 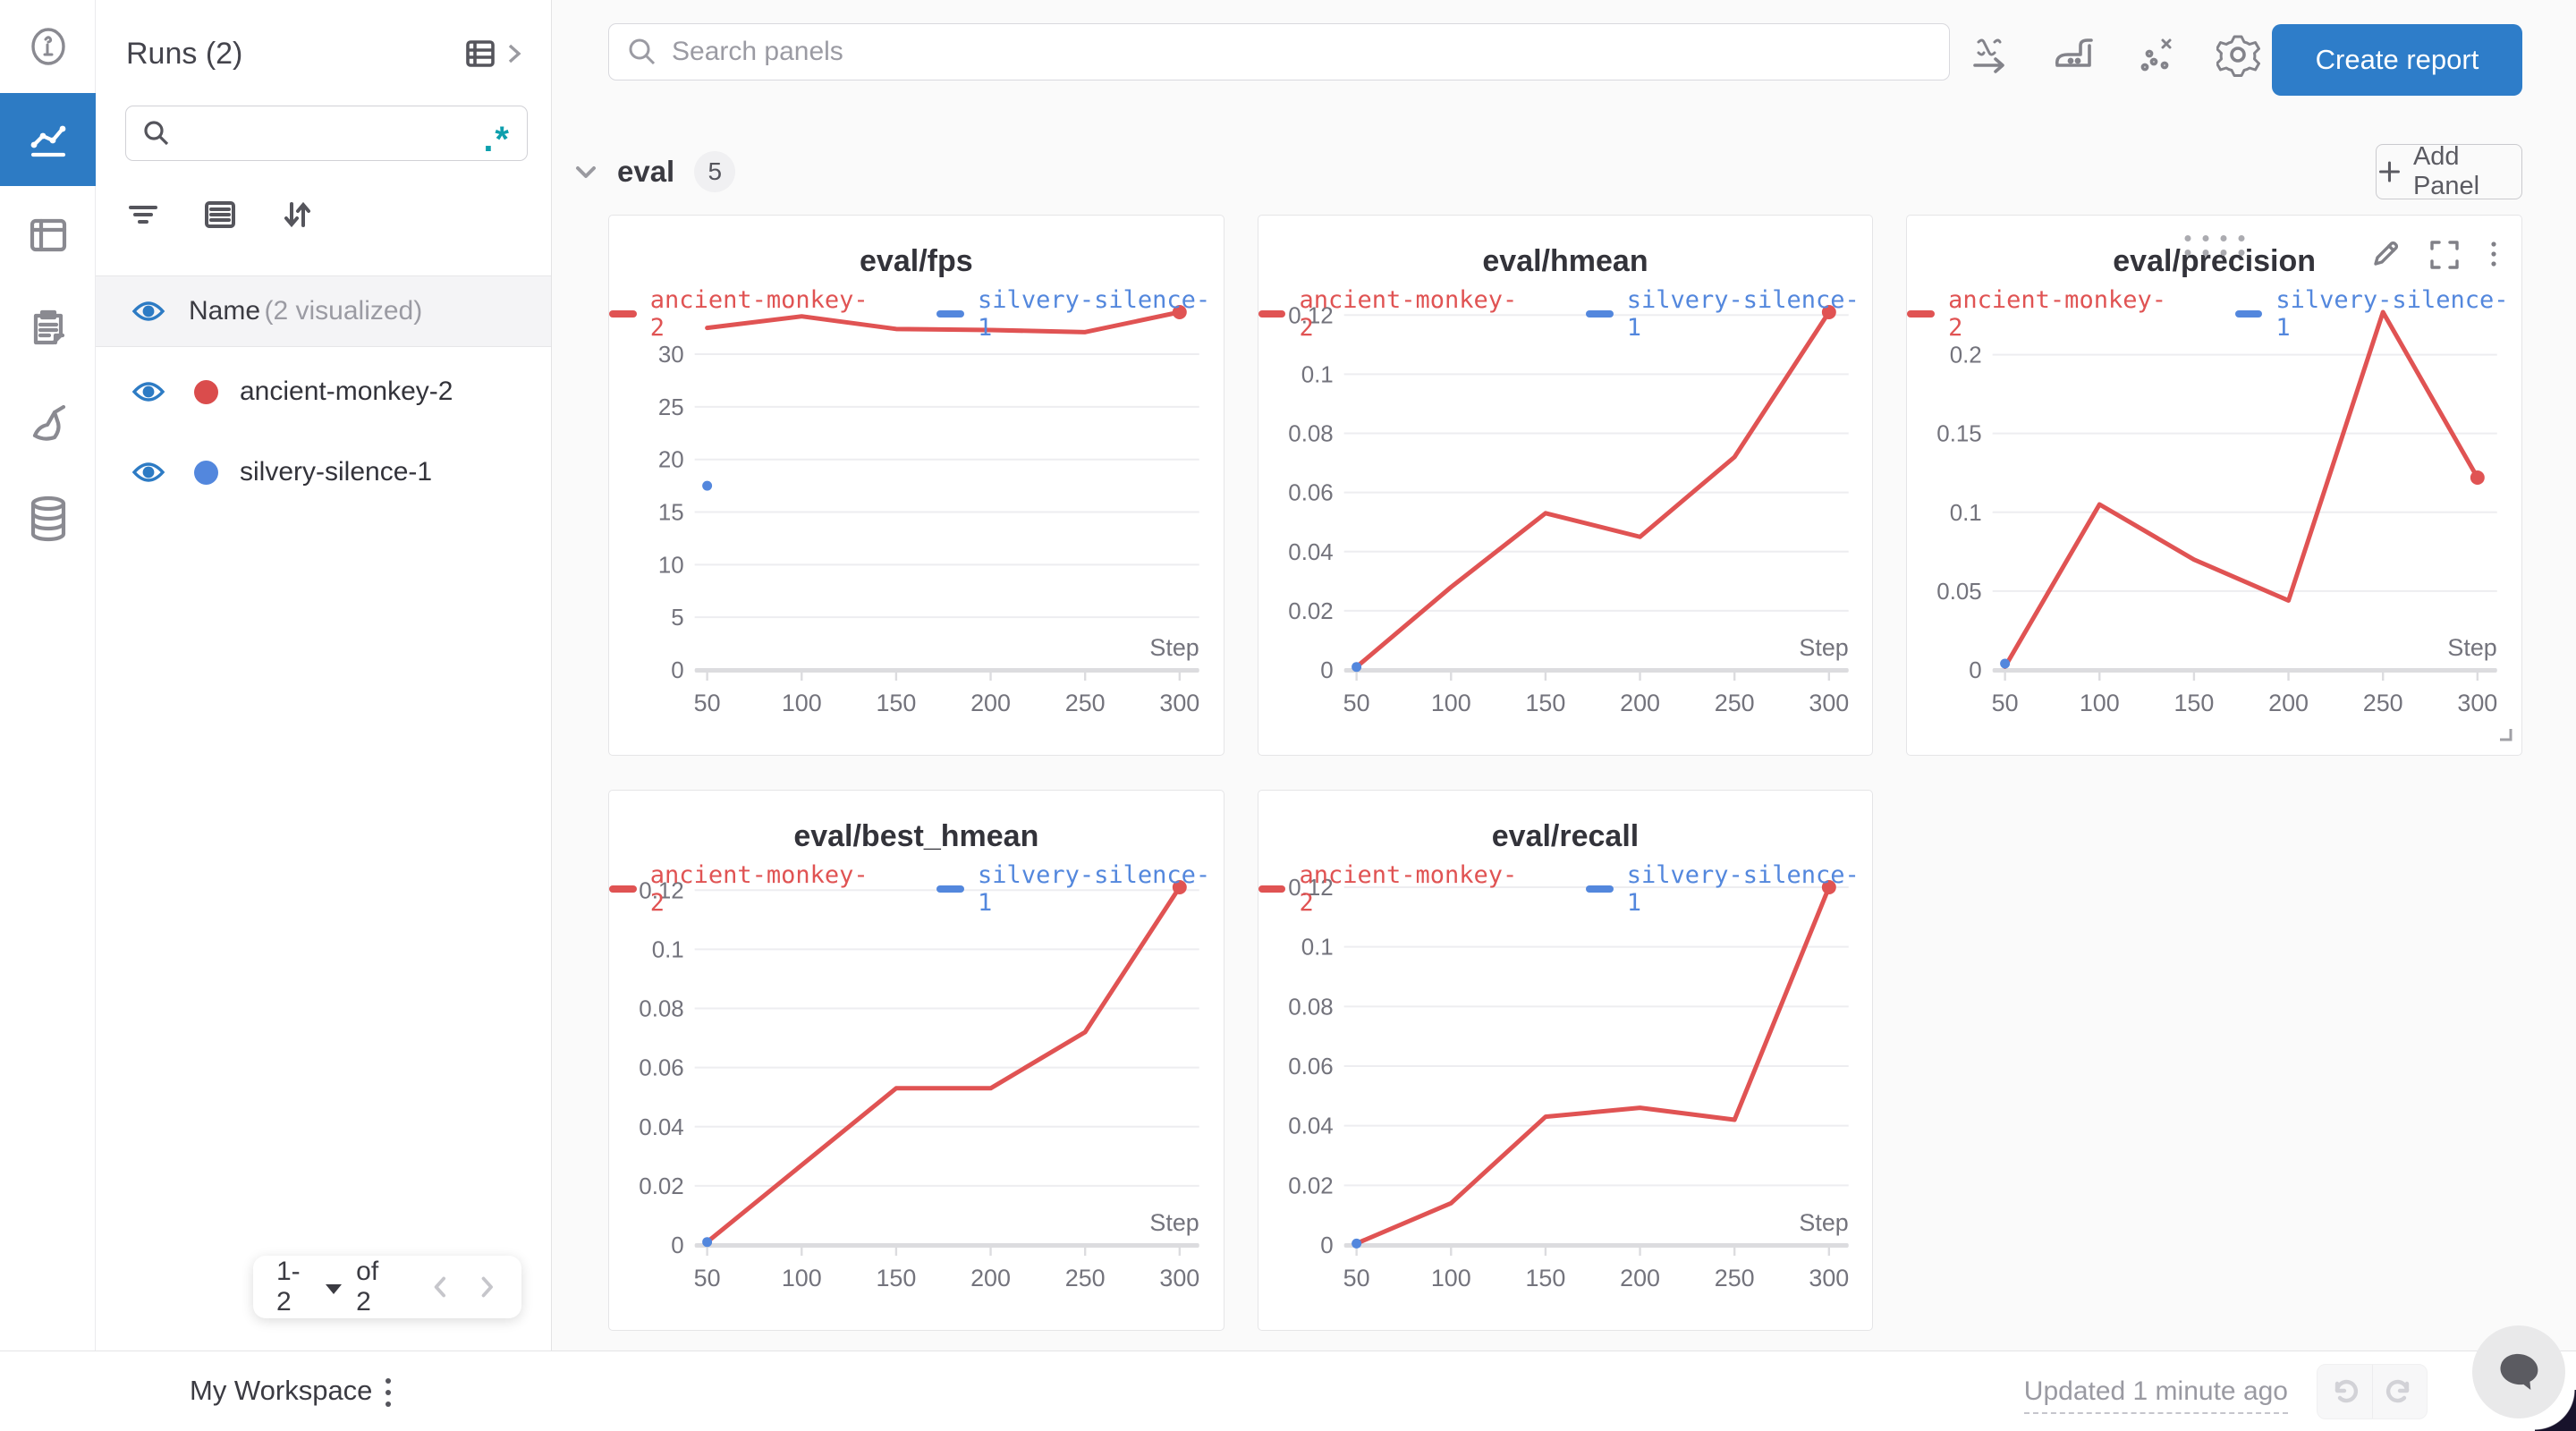 I want to click on workspace-menu-button, so click(x=388, y=1393).